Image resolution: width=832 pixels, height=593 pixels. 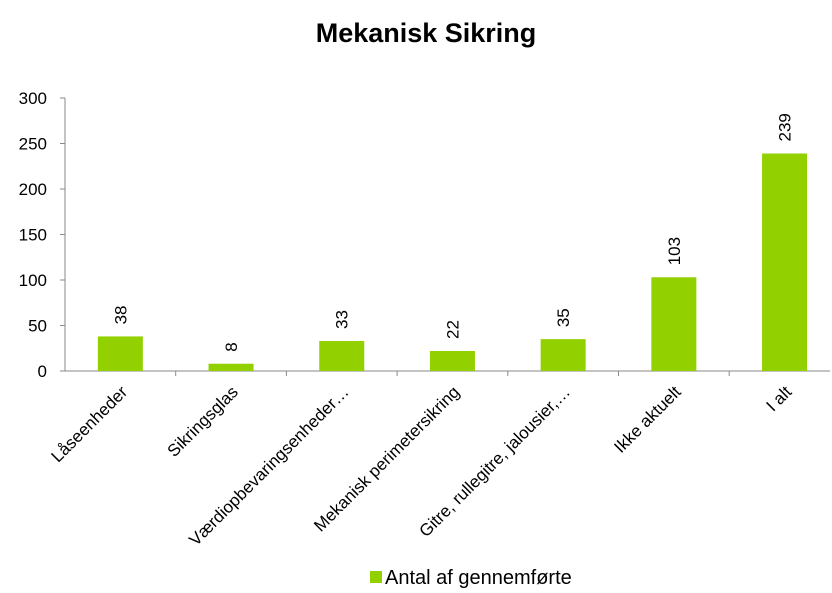 I want to click on data-label: 35, so click(x=563, y=317).